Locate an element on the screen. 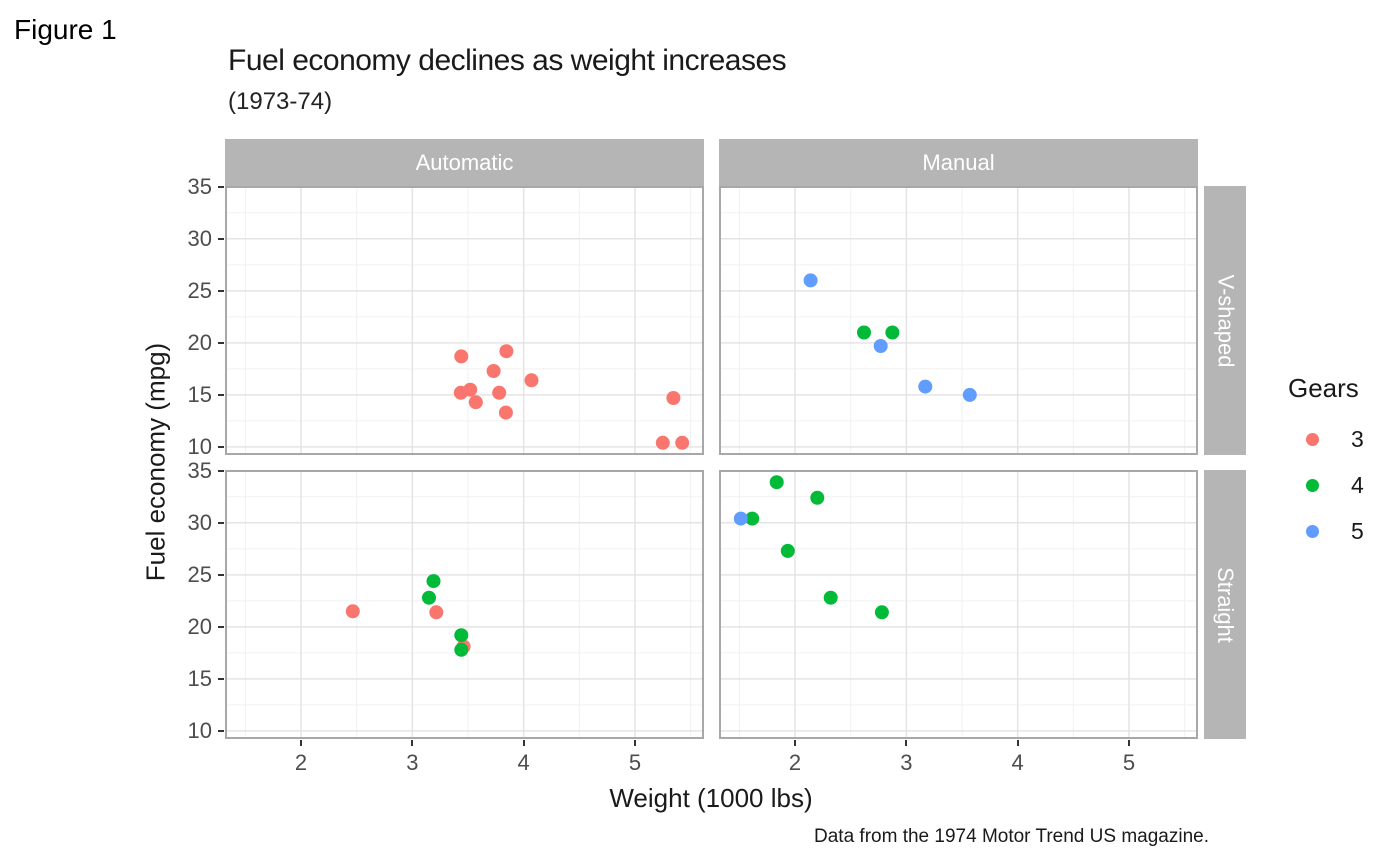 The height and width of the screenshot is (866, 1400). legend-title: Gears is located at coordinates (1323, 388).